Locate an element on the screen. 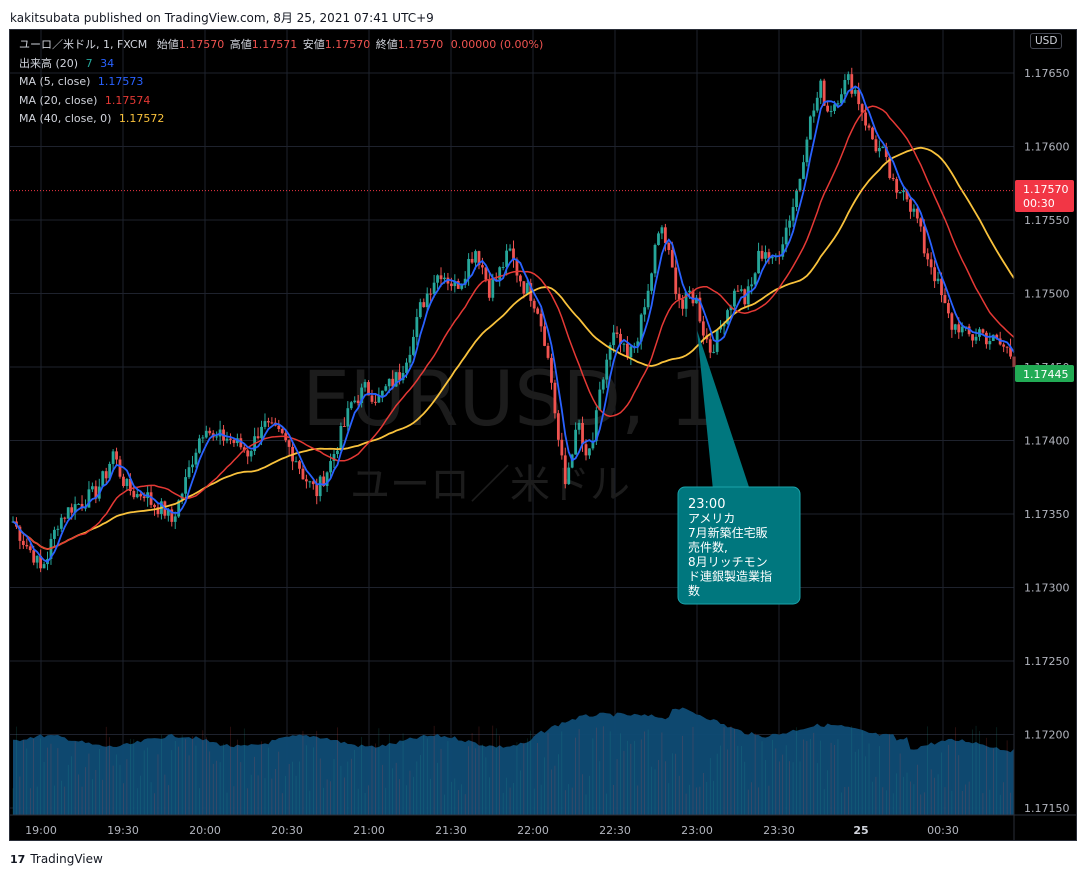 Image resolution: width=1087 pixels, height=877 pixels. annotation-line: アメリカ is located at coordinates (711, 519).